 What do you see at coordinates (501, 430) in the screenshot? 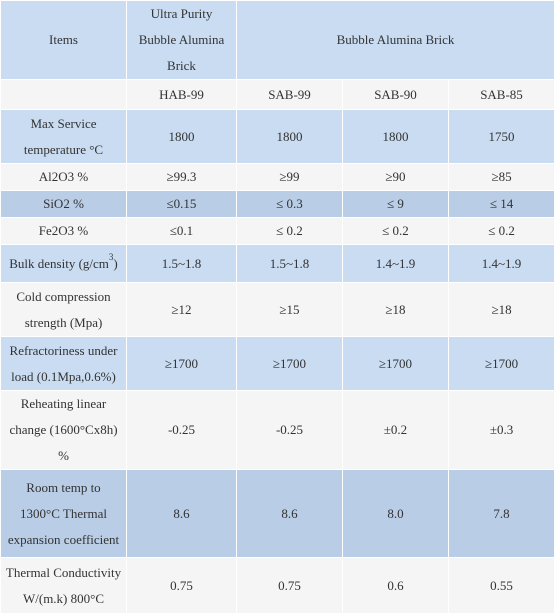
I see `value-cell: ±0.3` at bounding box center [501, 430].